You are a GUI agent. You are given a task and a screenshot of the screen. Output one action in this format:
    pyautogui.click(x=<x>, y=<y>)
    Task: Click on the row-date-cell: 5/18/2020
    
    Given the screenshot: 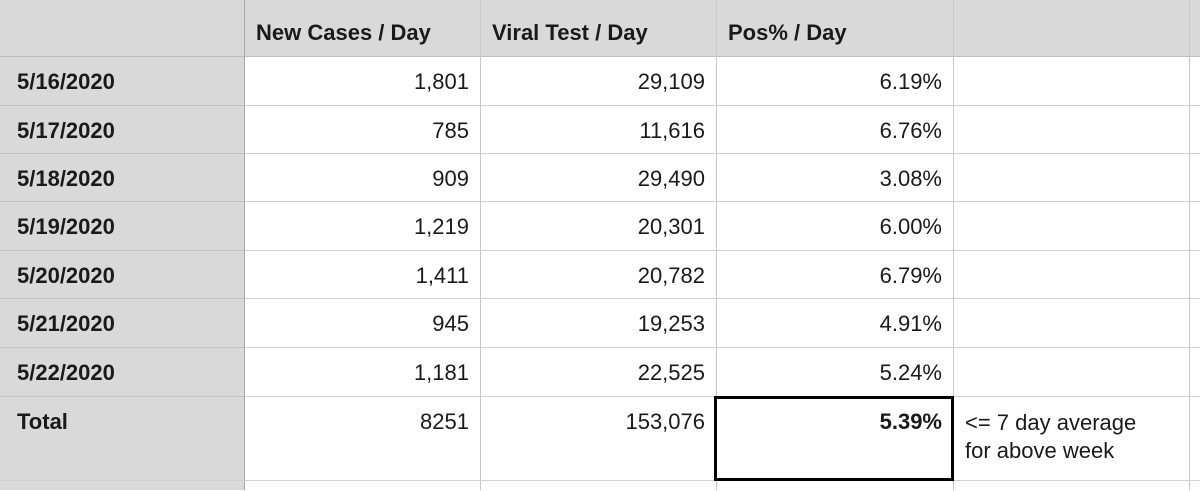 What is the action you would take?
    pyautogui.click(x=122, y=178)
    